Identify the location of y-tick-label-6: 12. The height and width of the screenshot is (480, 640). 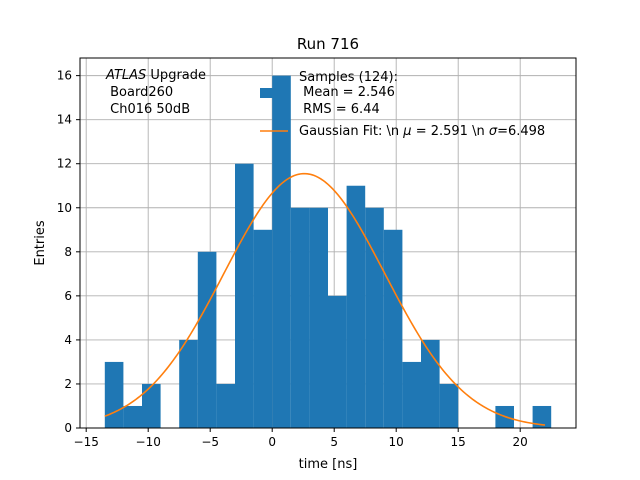
(64, 164).